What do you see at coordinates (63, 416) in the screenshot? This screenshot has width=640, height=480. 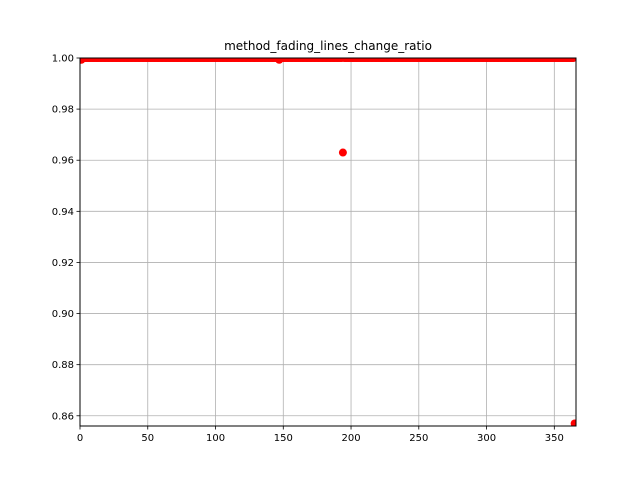 I see `y-tick-label: 0.86` at bounding box center [63, 416].